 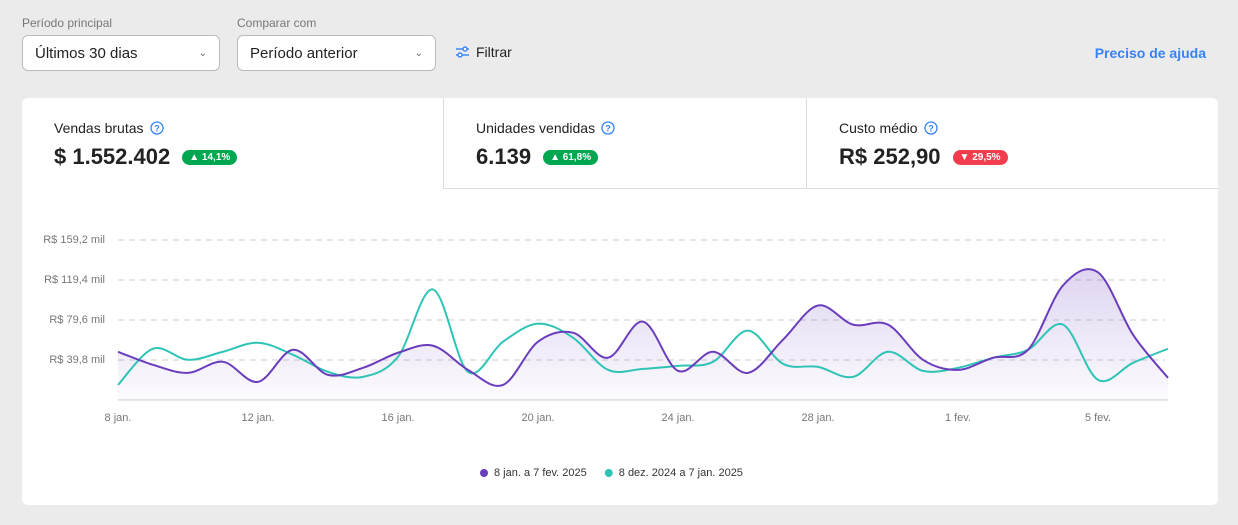 What do you see at coordinates (257, 418) in the screenshot?
I see `x-tick-label: 12 jan.` at bounding box center [257, 418].